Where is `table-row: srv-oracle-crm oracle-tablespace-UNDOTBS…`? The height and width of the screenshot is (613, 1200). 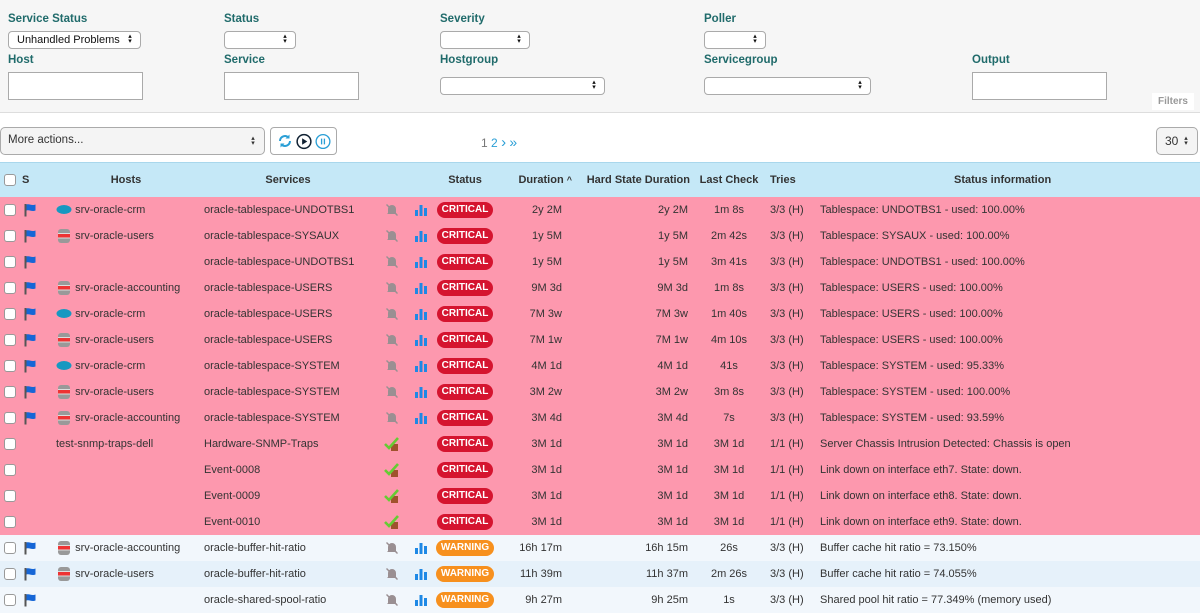 table-row: srv-oracle-crm oracle-tablespace-UNDOTBS… is located at coordinates (600, 209).